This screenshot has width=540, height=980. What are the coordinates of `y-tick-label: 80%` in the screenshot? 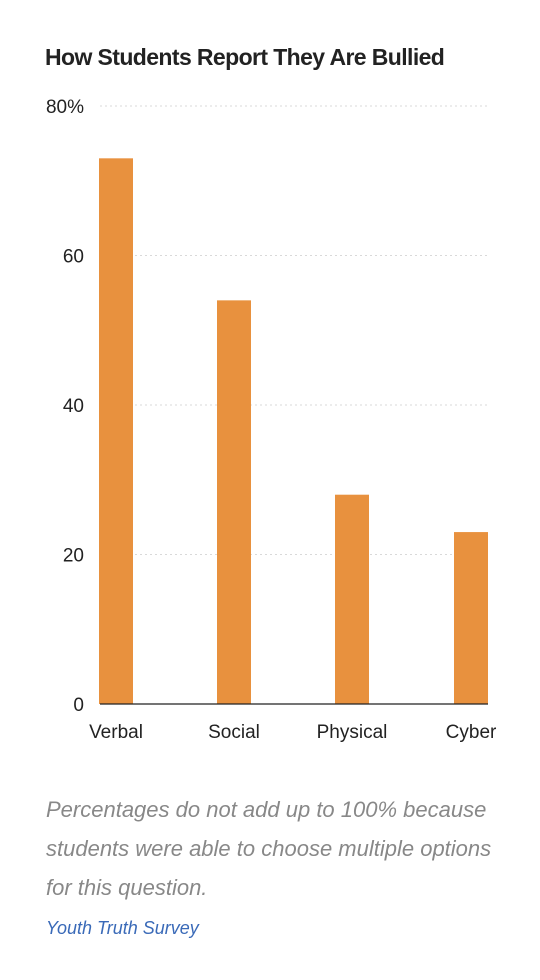 It's located at (65, 107).